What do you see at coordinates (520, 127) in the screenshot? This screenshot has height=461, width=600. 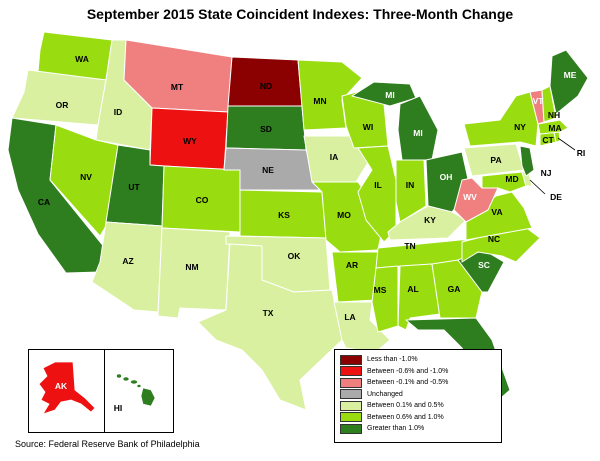 I see `label-NY: NY` at bounding box center [520, 127].